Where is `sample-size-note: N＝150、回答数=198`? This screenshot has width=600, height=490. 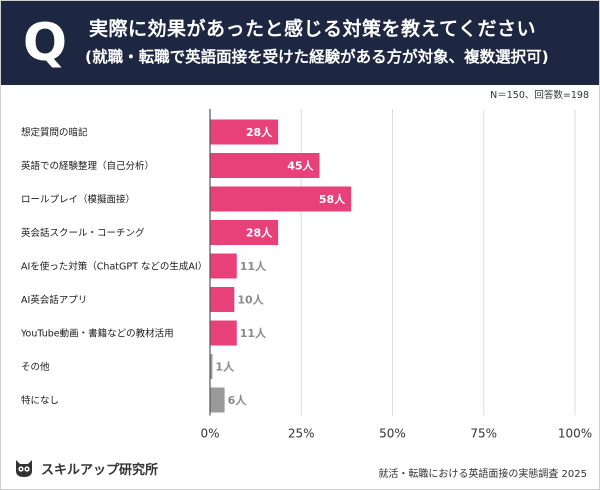
sample-size-note: N＝150、回答数=198 is located at coordinates (539, 95).